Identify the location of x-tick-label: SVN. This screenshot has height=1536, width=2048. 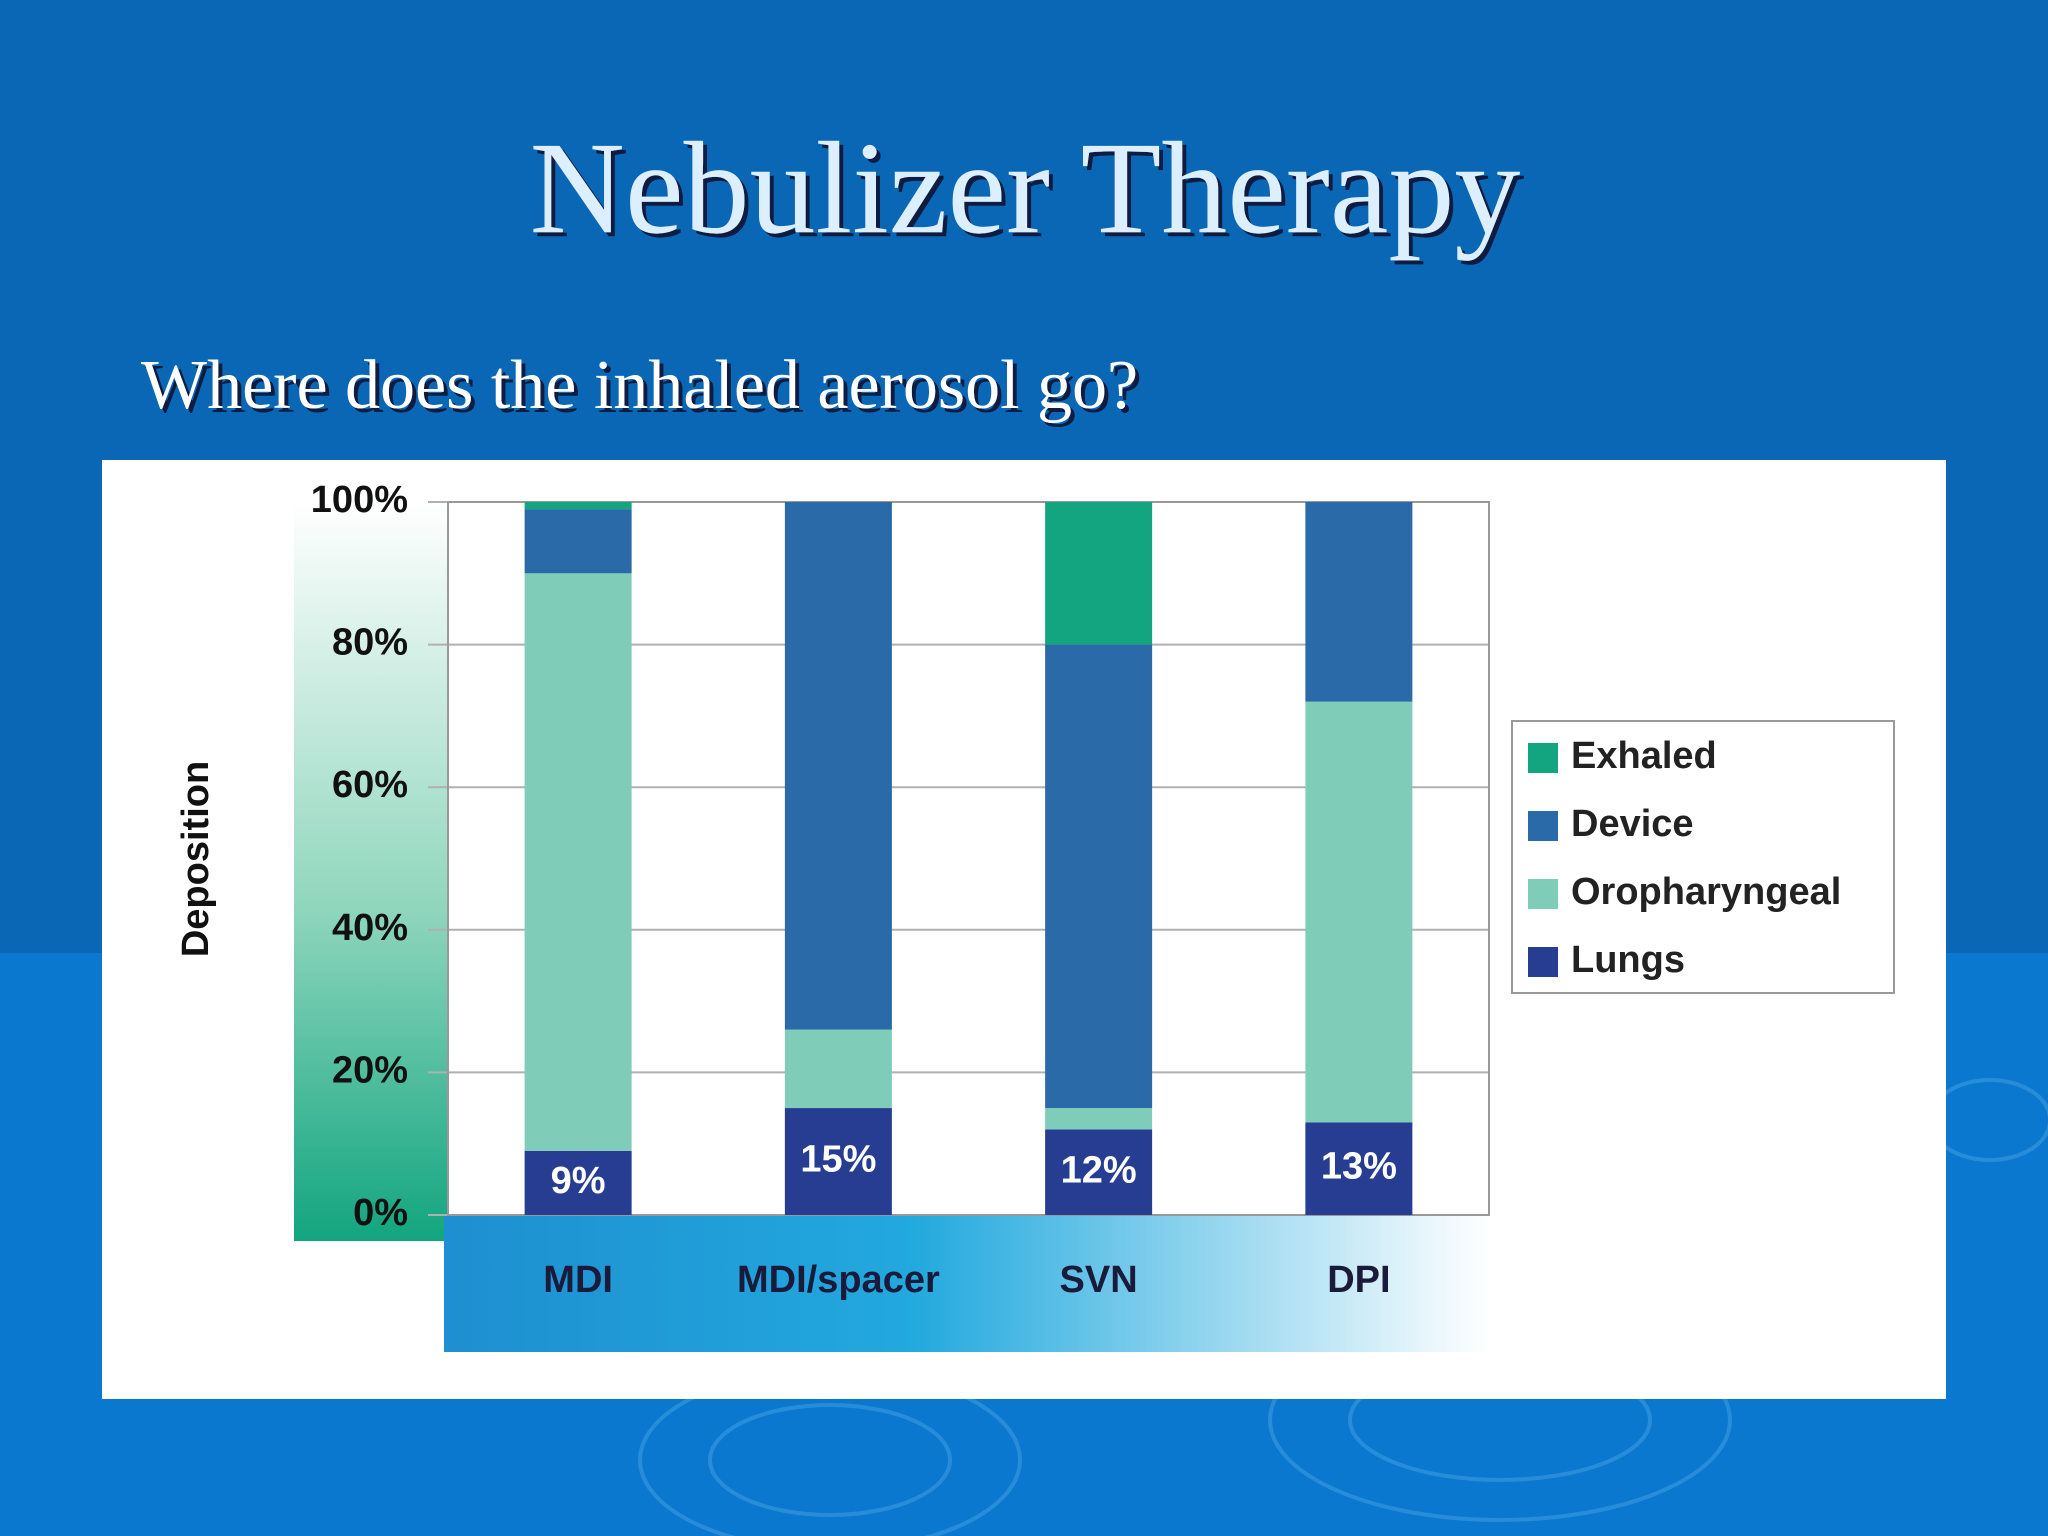
(1099, 1280).